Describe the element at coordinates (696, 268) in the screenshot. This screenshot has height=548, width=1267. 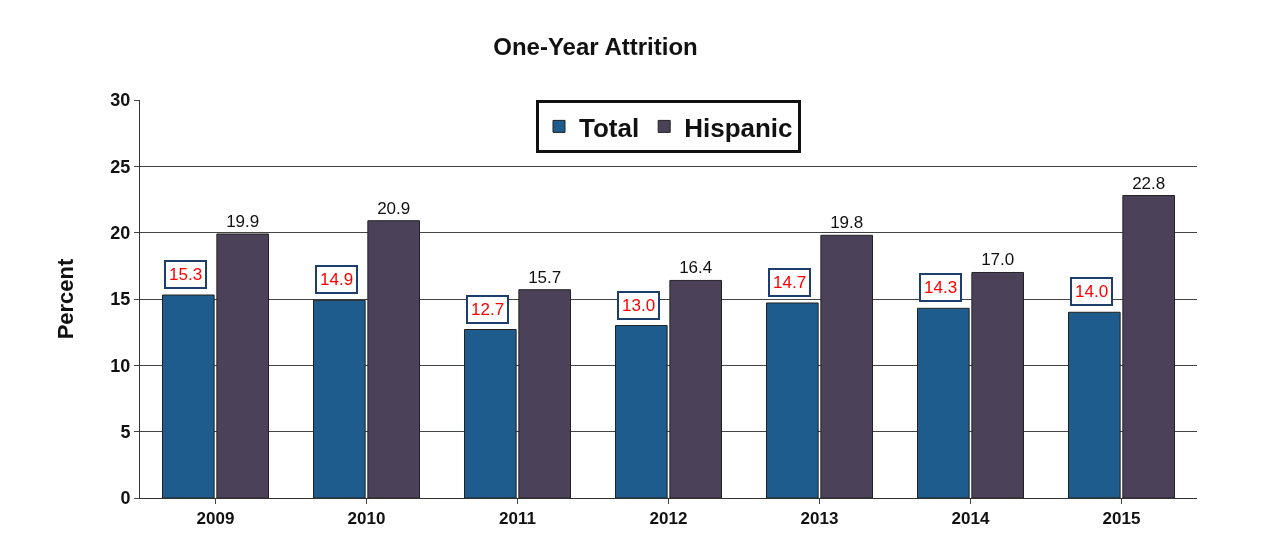
I see `data-label: 16.4` at that location.